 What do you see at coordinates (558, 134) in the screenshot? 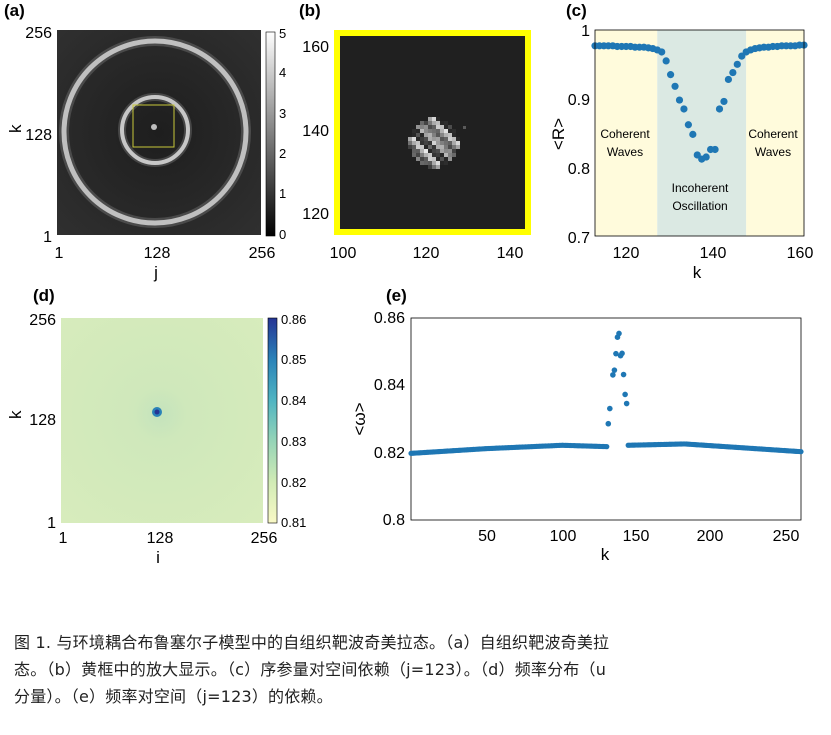
I see `panel-c-ylabel: <R>` at bounding box center [558, 134].